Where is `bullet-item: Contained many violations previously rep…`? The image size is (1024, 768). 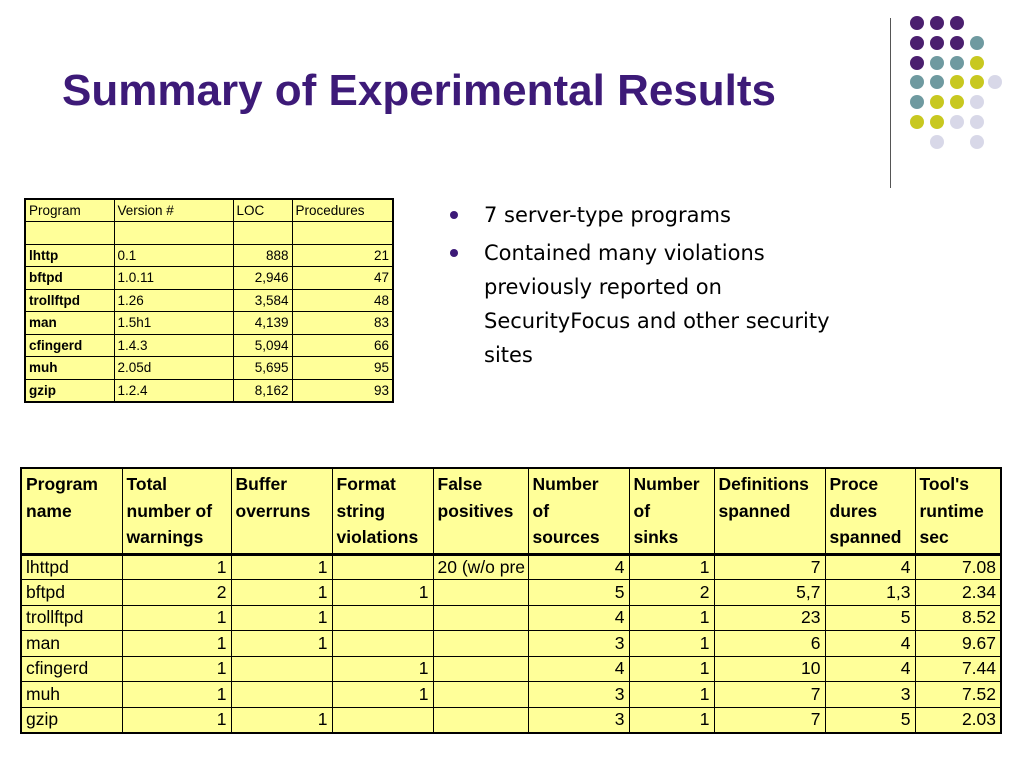 bullet-item: Contained many violations previously rep… is located at coordinates (648, 304).